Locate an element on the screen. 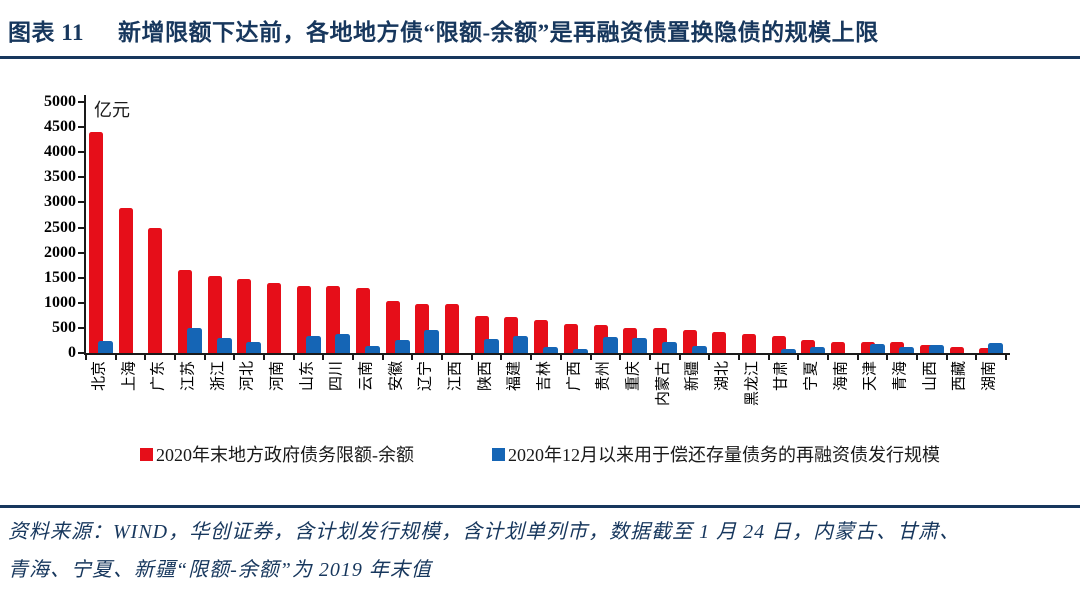 The width and height of the screenshot is (1080, 591). y-axis-tick-label: 1000 is located at coordinates (60, 302).